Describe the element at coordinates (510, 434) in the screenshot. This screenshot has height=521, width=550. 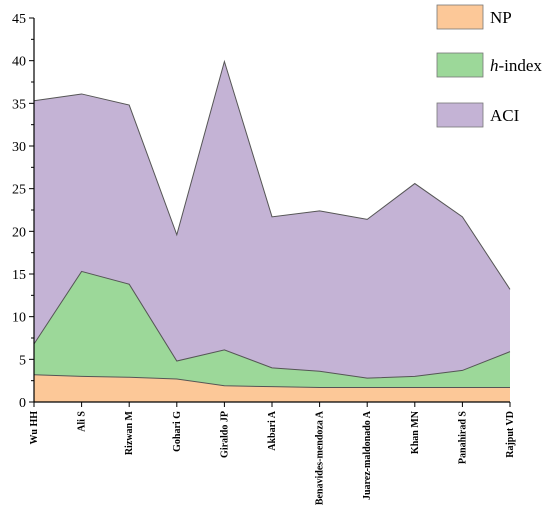
I see `x-tick-label: Rajput VD` at that location.